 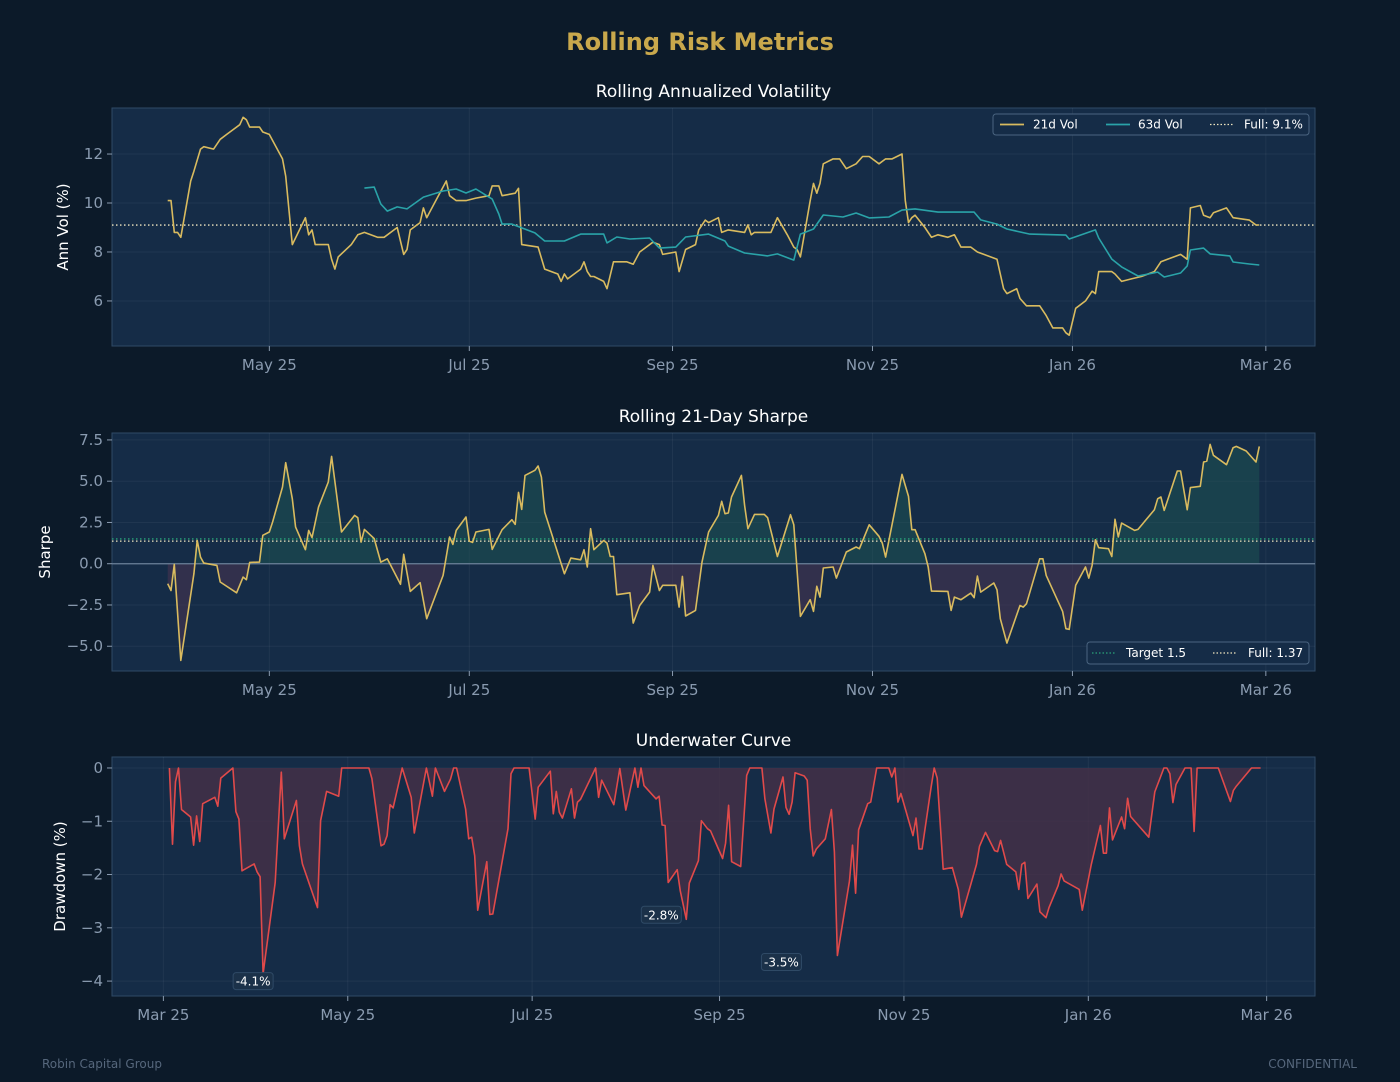 I want to click on y-tick-label: −2.5, so click(x=85, y=605).